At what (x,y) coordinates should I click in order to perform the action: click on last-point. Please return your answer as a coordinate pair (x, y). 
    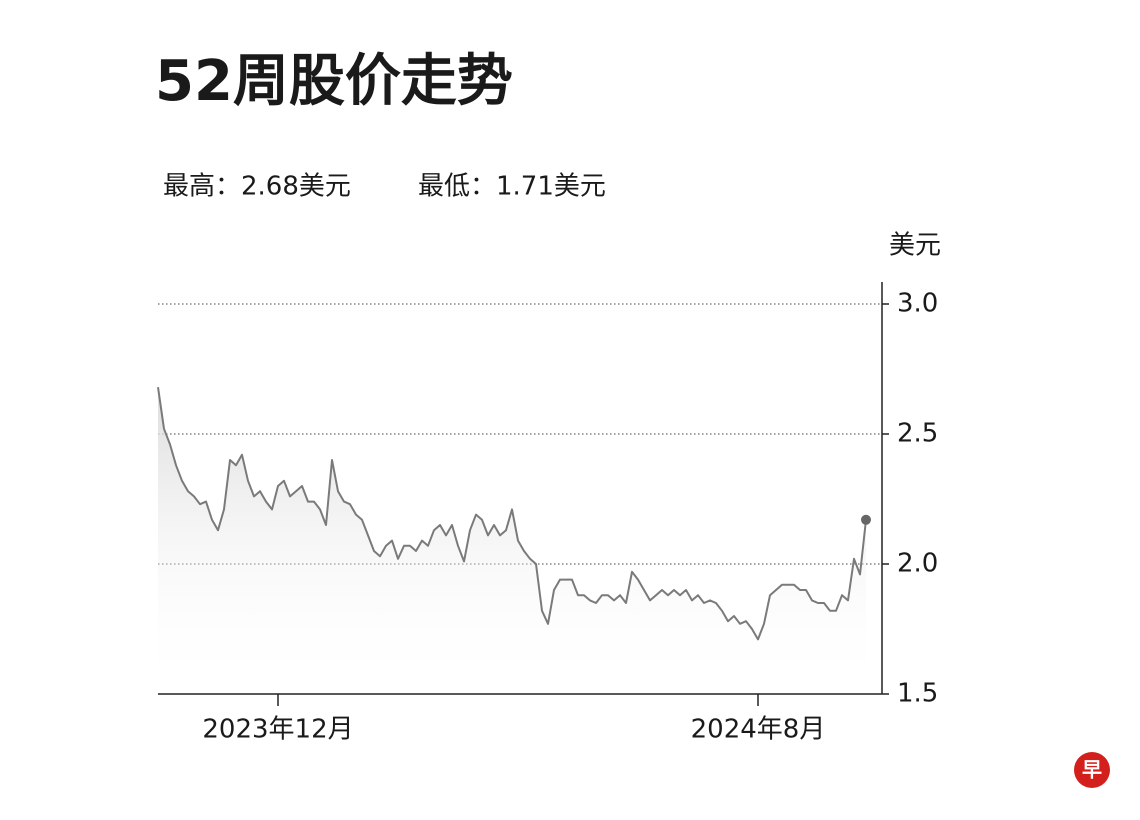
    Looking at the image, I should click on (866, 519).